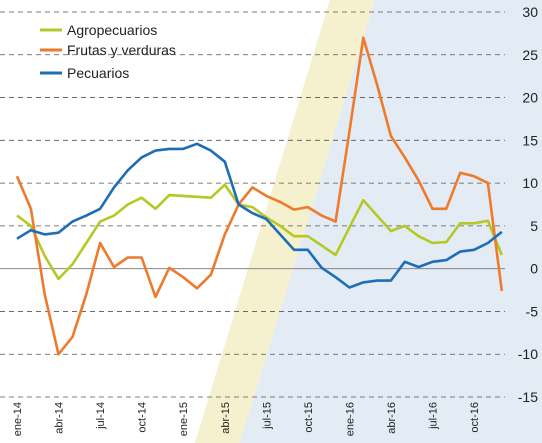 The image size is (542, 443). Describe the element at coordinates (98, 73) in the screenshot. I see `legend-label: Pecuarios` at that location.